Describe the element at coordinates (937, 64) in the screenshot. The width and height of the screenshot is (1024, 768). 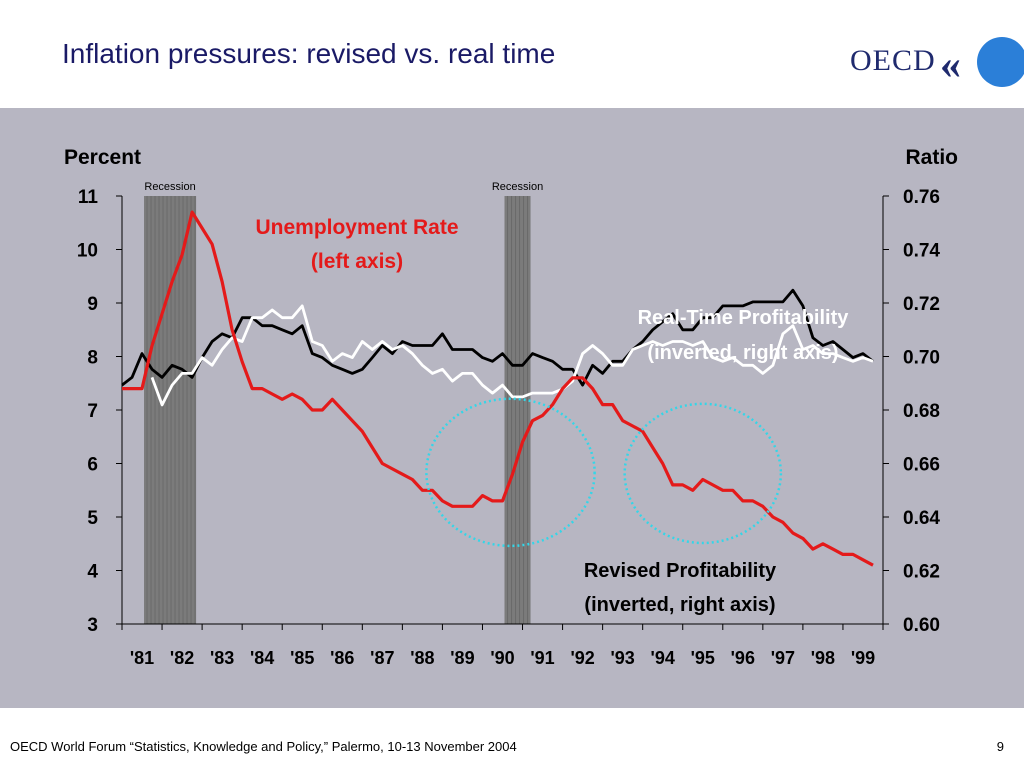
I see `oecd-logo: OECD «` at that location.